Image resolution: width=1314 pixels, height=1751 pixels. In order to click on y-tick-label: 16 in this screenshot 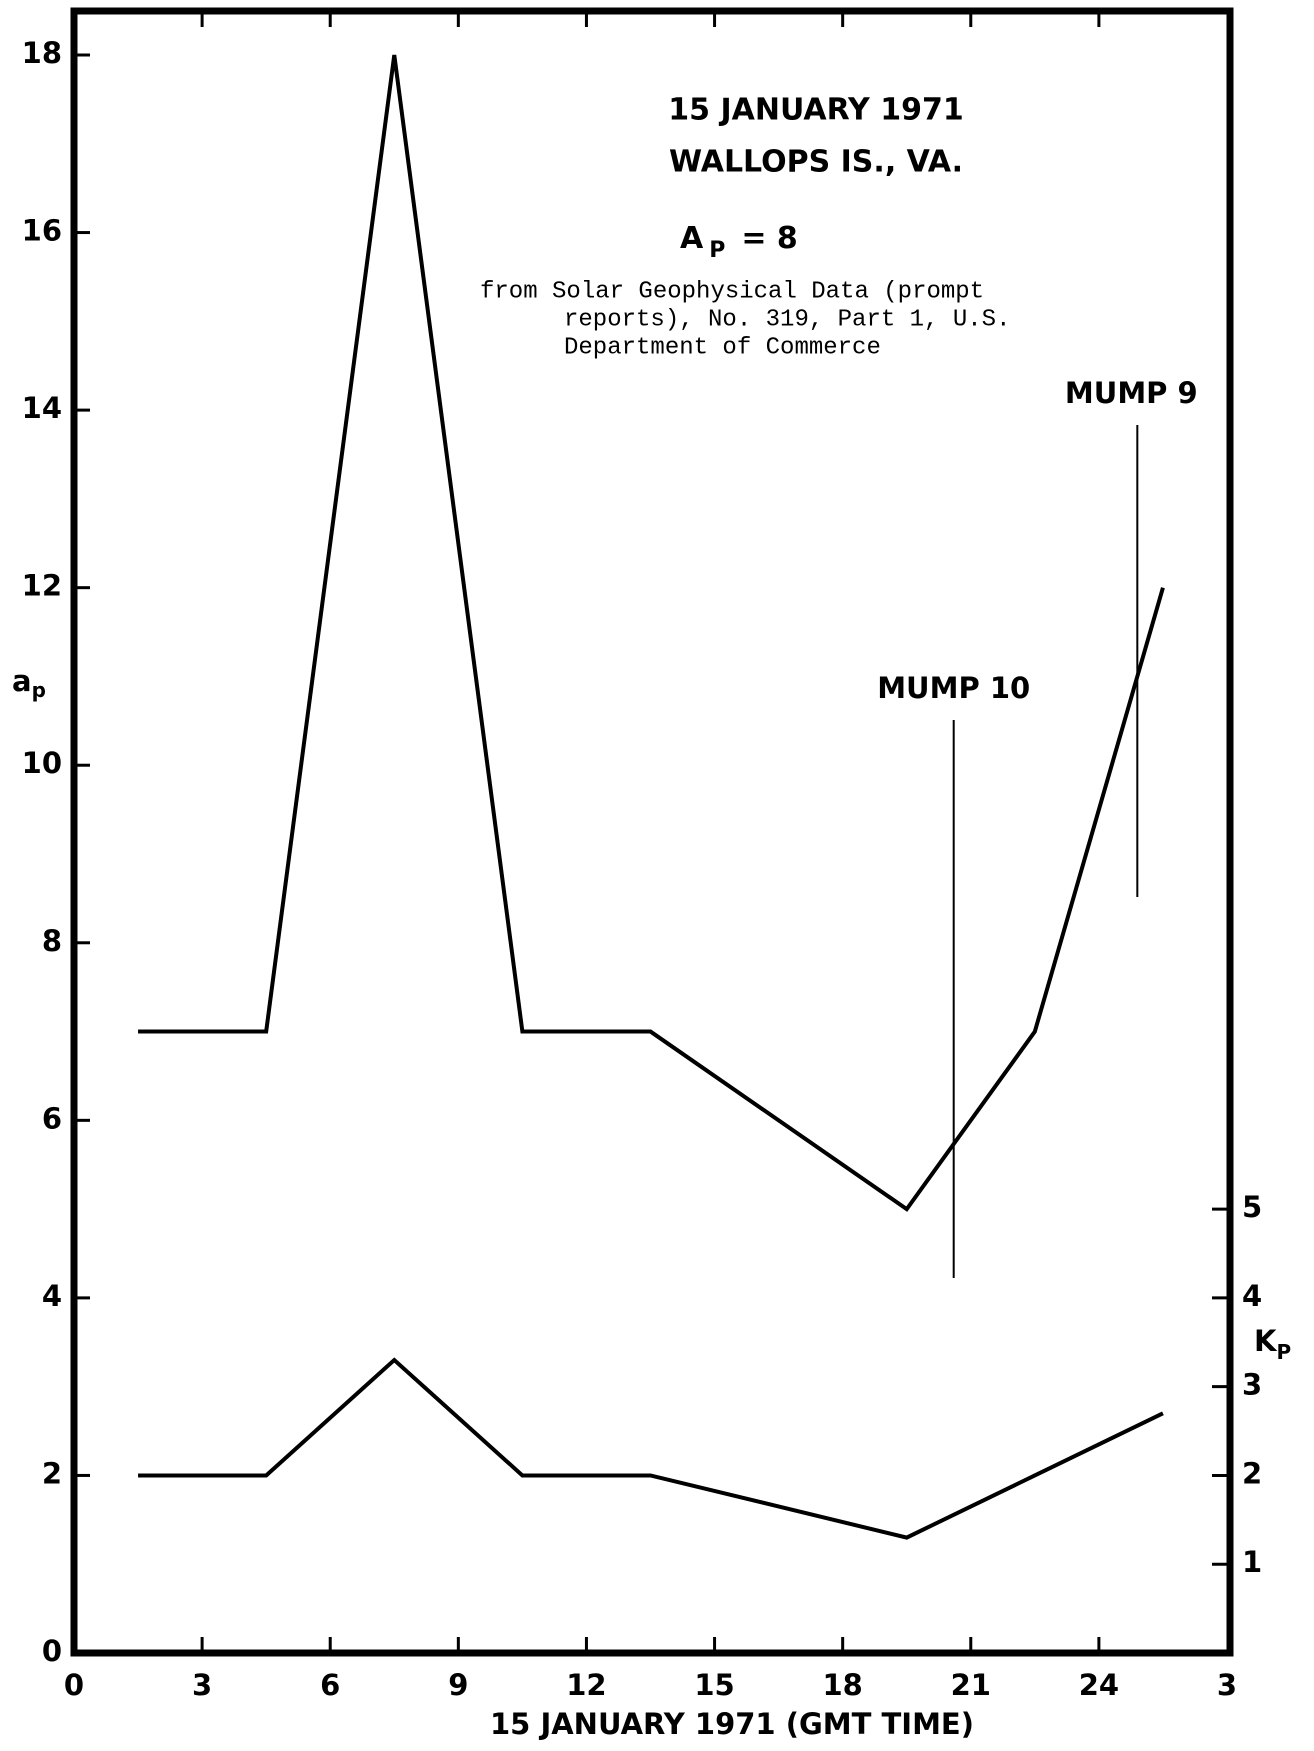, I will do `click(42, 231)`.